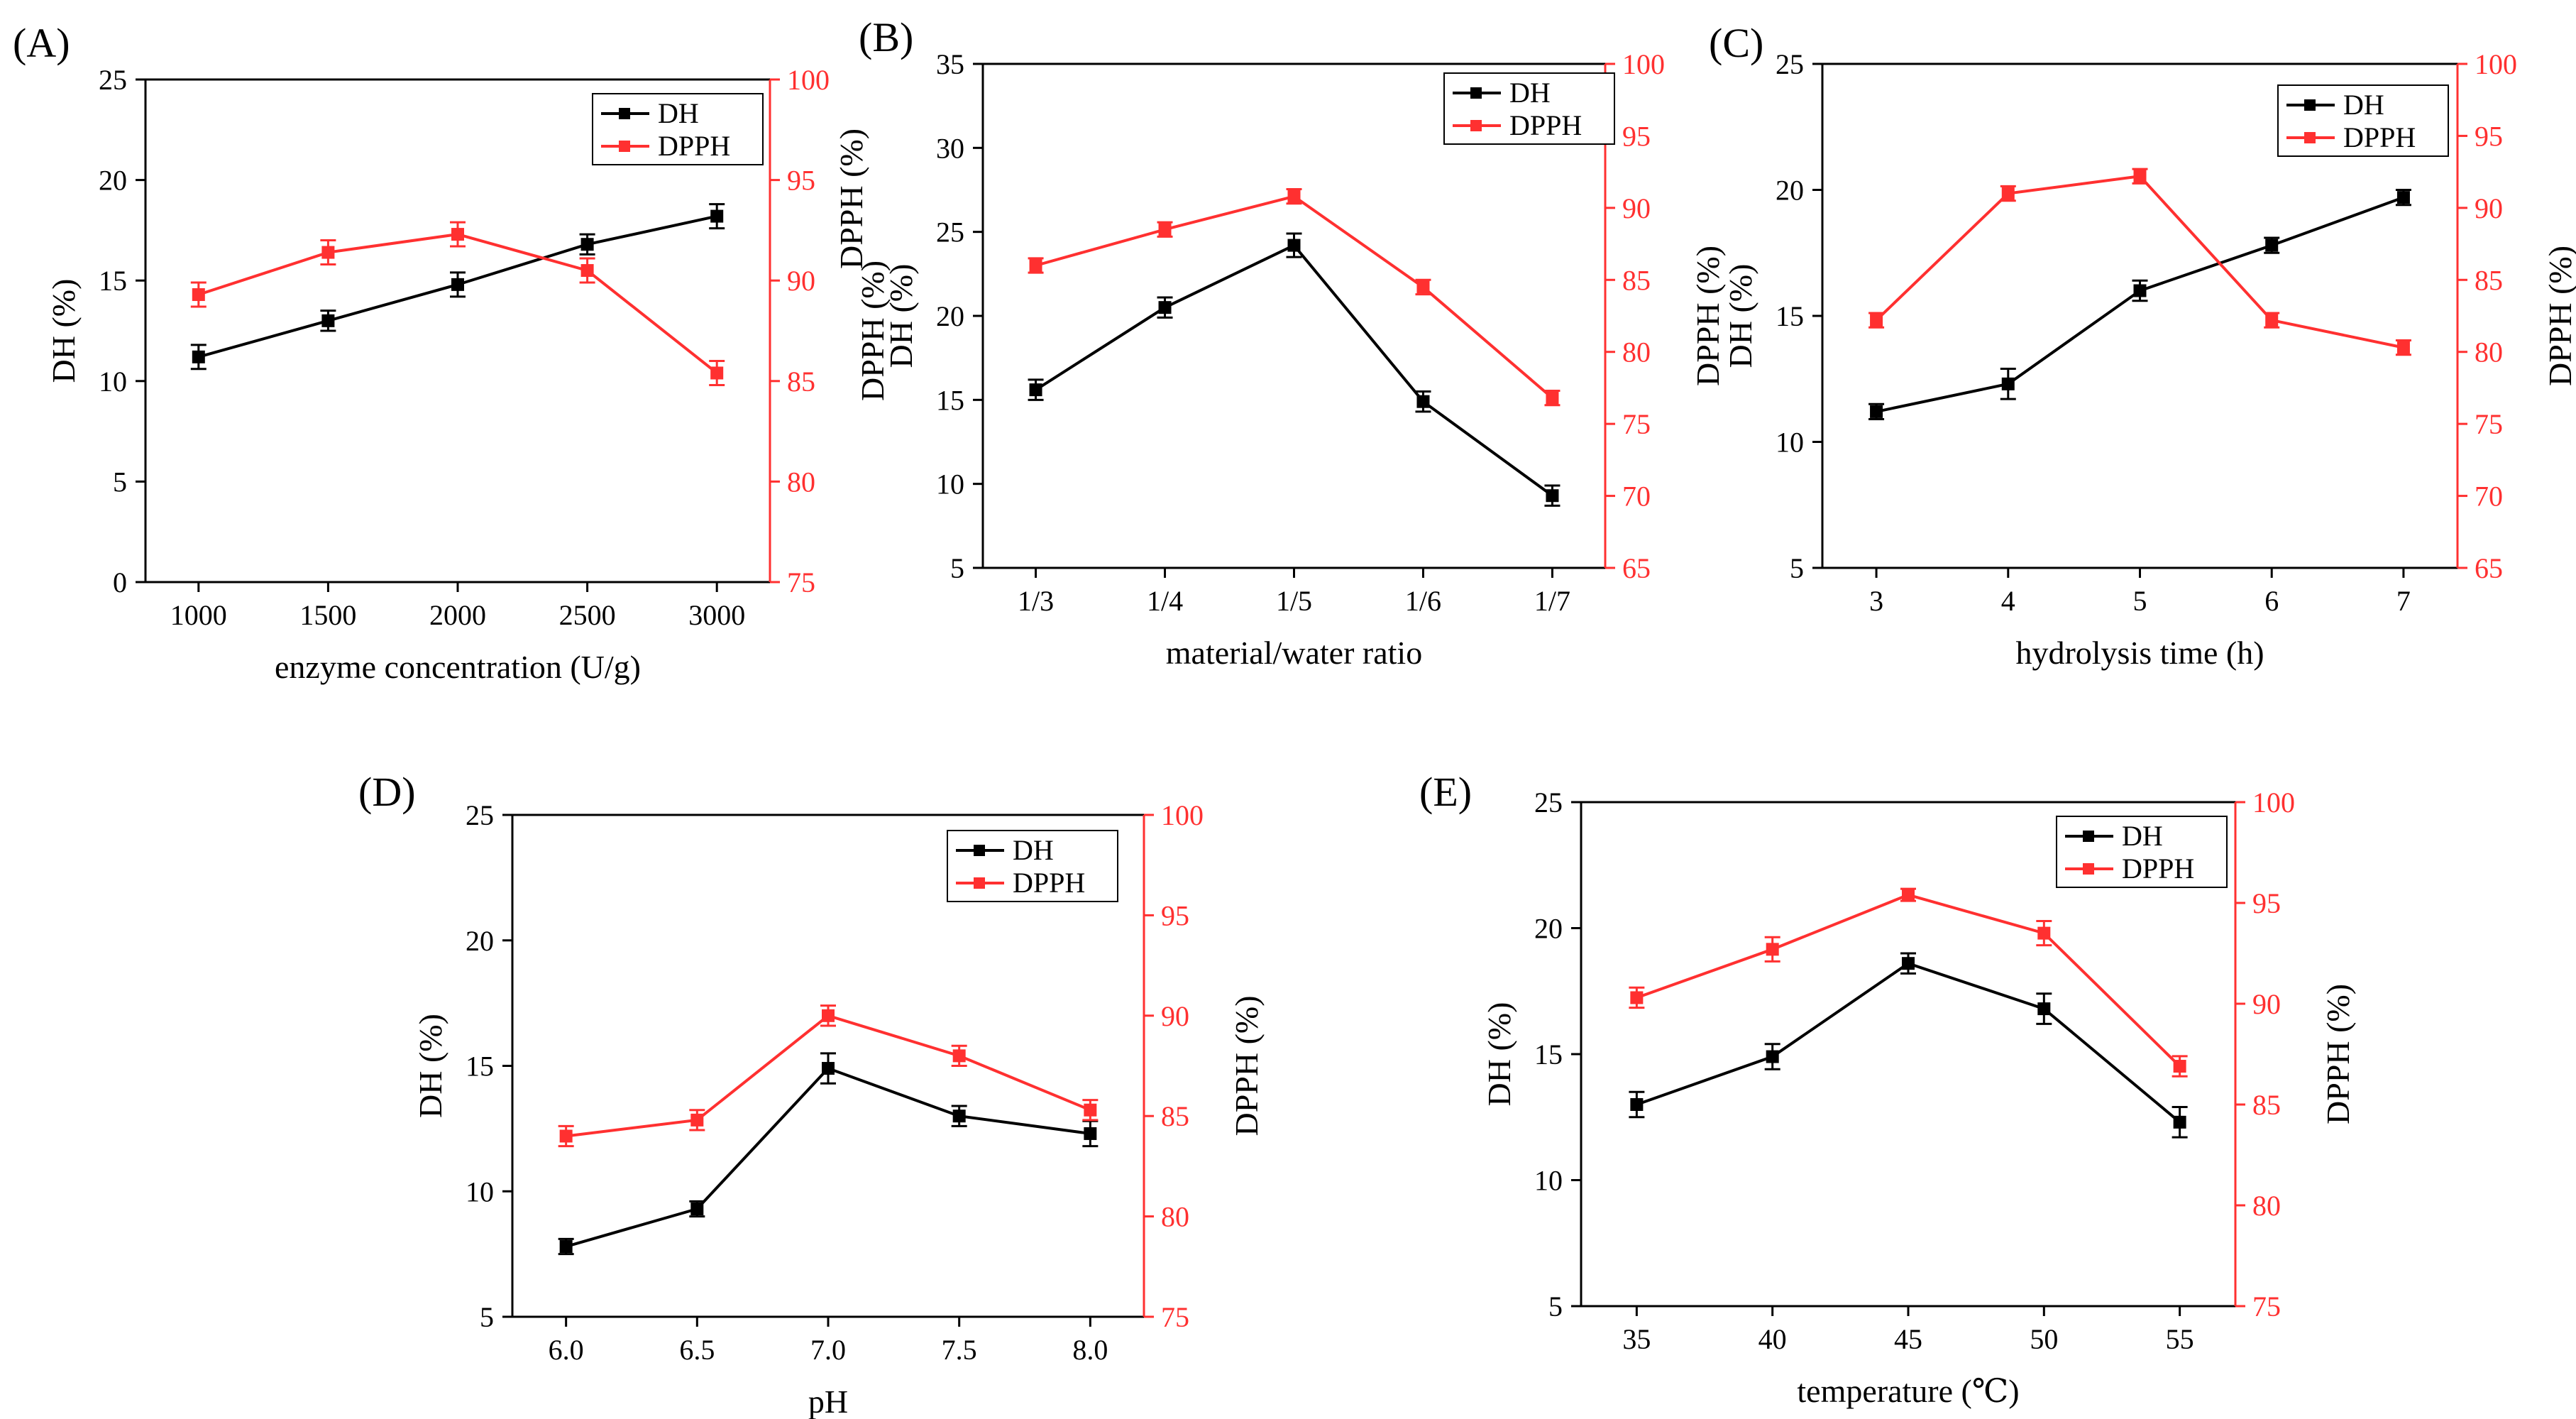  I want to click on x-tick-label: 50, so click(2044, 1339).